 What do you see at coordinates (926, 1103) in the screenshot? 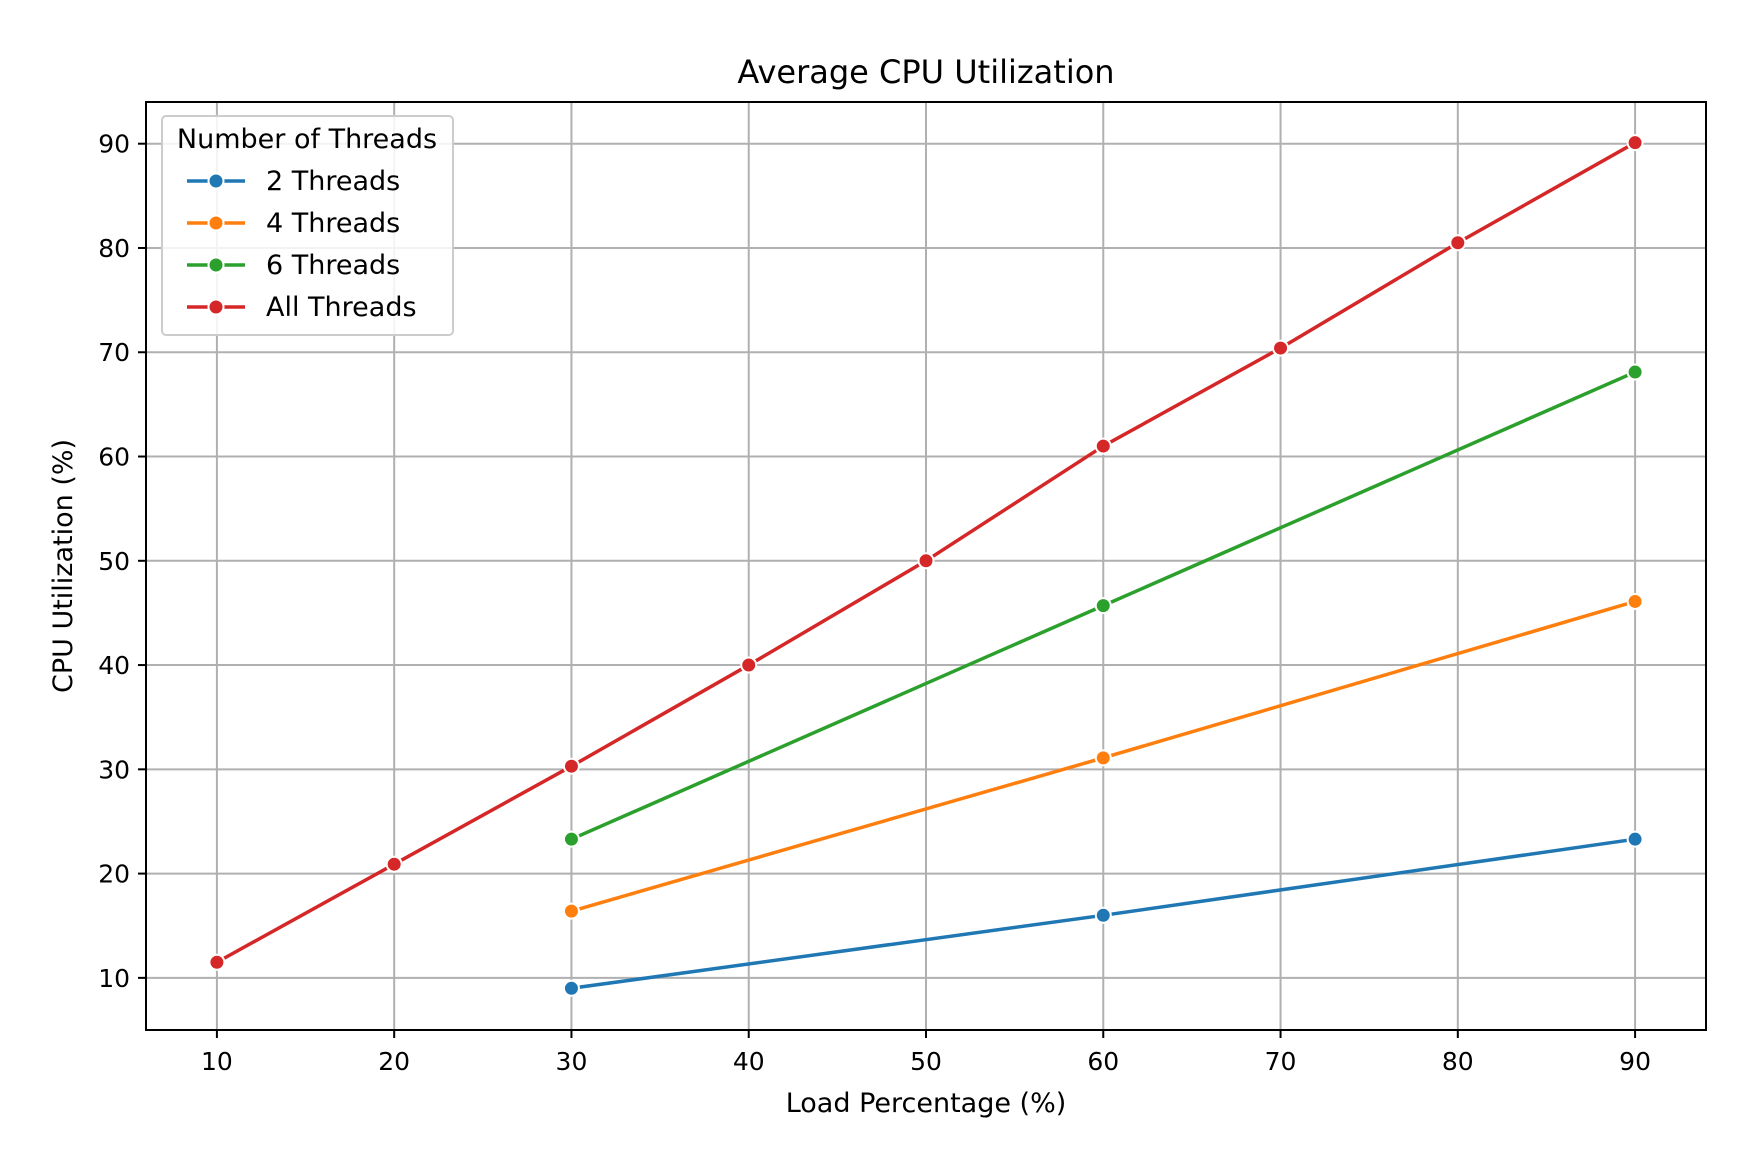
I see `x-axis-label: Load Percentage (%)` at bounding box center [926, 1103].